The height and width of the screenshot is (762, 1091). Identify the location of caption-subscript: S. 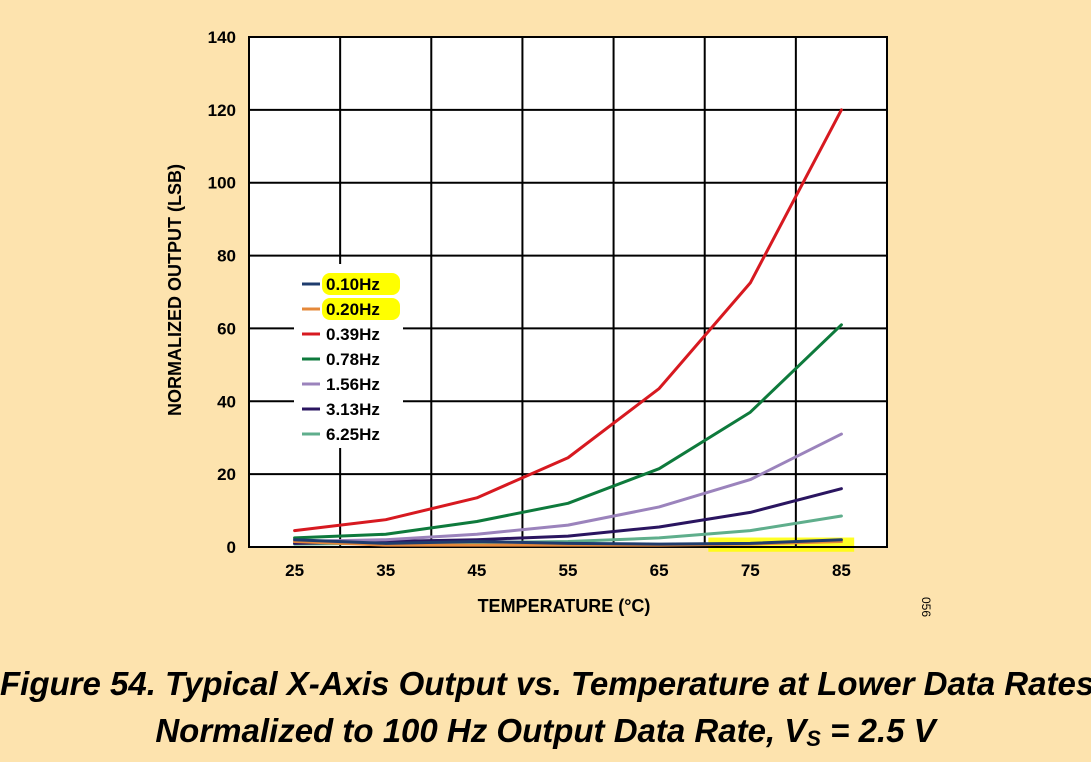
(813, 738).